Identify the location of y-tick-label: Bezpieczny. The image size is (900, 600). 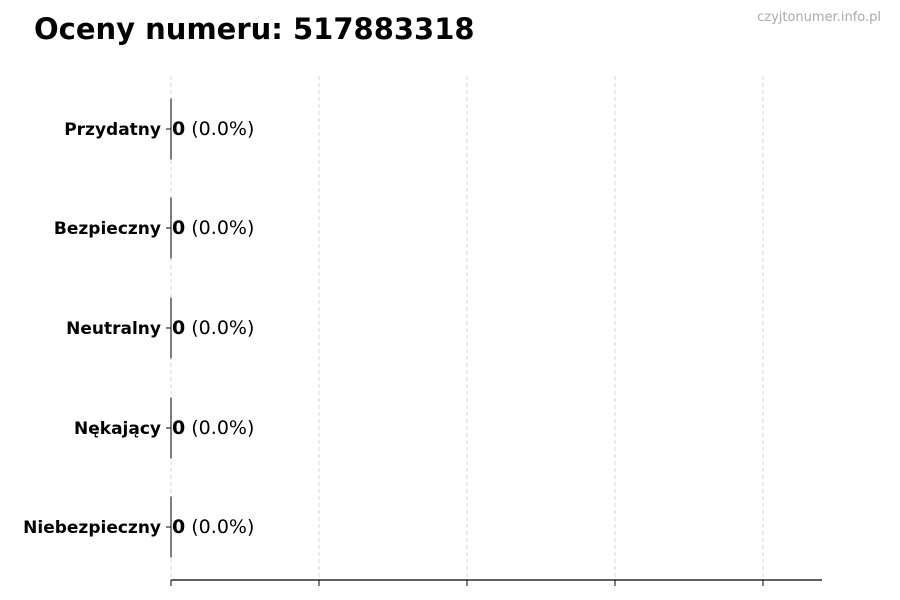
(107, 229).